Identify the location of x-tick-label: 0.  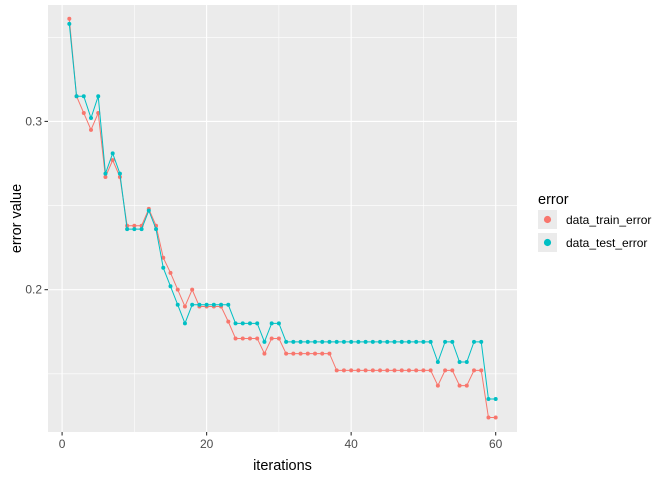
(62, 444).